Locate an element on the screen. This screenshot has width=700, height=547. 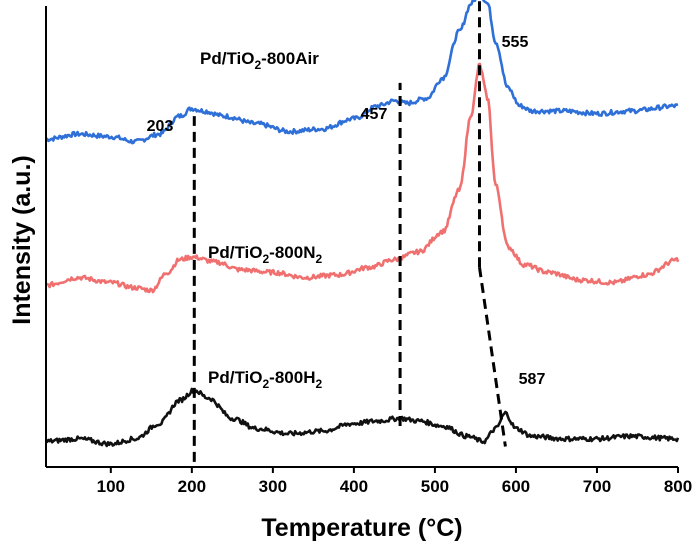
x-tick-label: 500 is located at coordinates (435, 486).